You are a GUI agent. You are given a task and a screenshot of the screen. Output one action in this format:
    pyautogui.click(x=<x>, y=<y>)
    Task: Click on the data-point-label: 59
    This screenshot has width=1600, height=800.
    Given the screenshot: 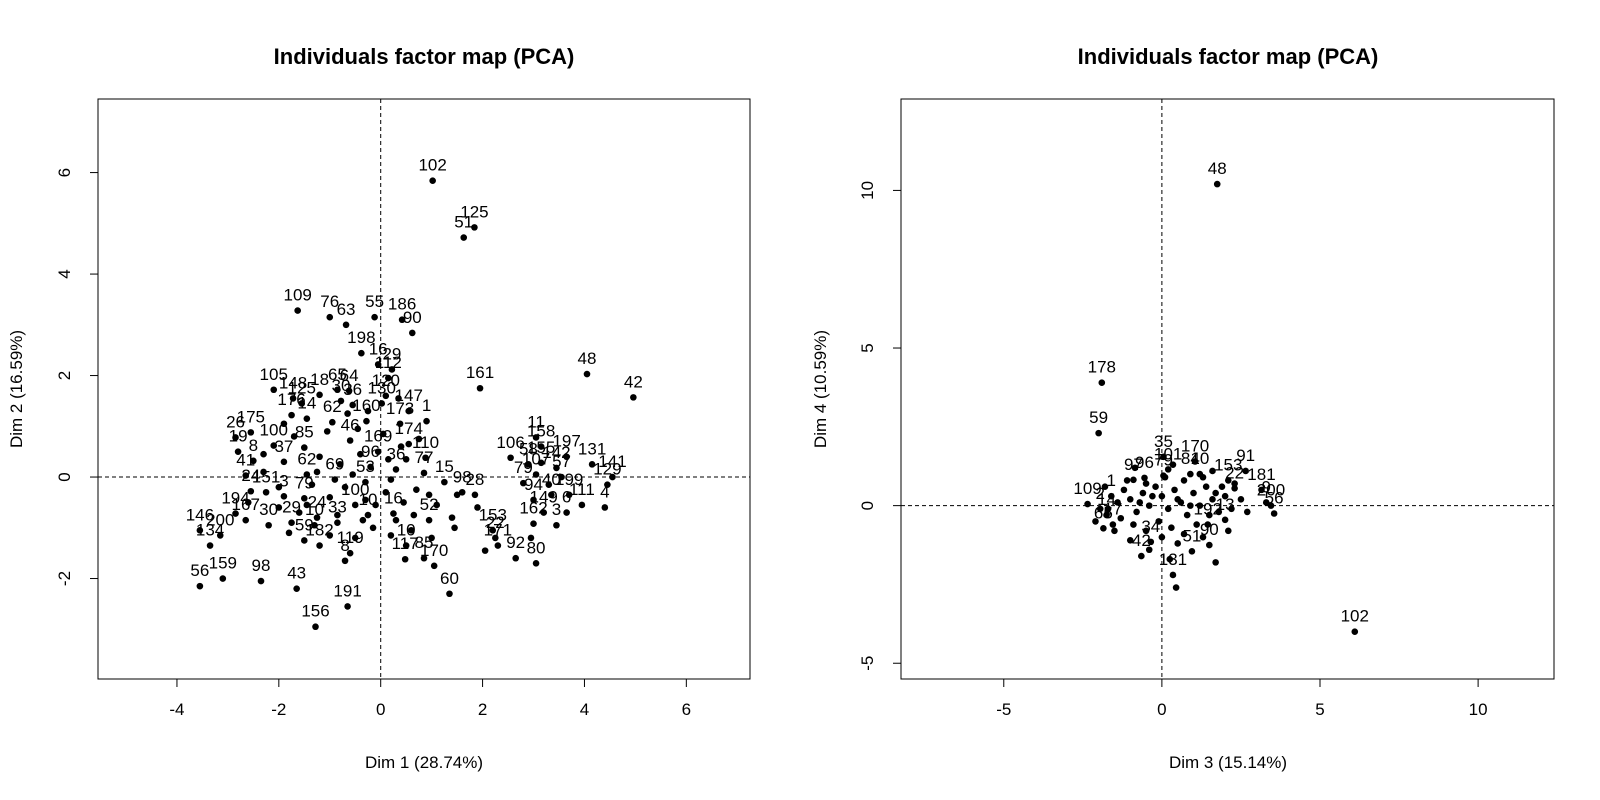 What is the action you would take?
    pyautogui.click(x=304, y=524)
    